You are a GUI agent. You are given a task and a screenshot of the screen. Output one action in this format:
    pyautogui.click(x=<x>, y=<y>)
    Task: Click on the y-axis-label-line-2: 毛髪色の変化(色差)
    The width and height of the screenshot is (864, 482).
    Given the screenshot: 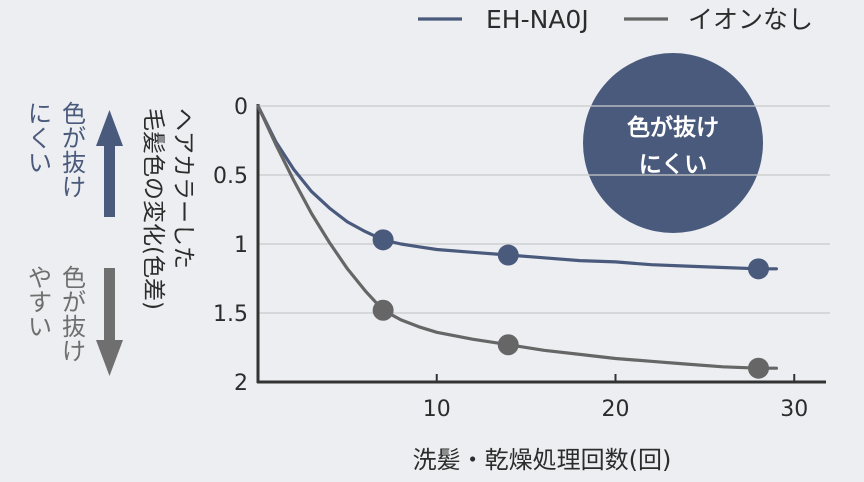 What is the action you would take?
    pyautogui.click(x=153, y=209)
    